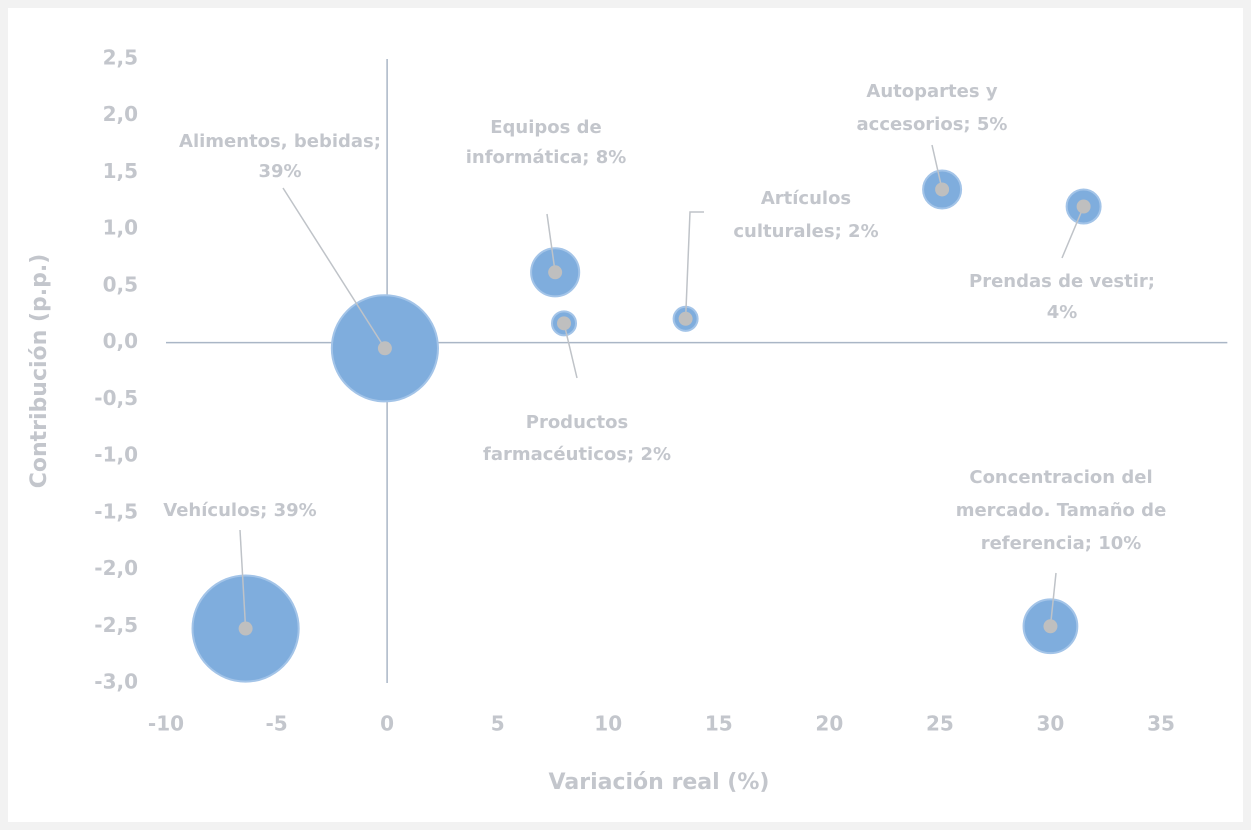  I want to click on x-tick-label: 20, so click(829, 724).